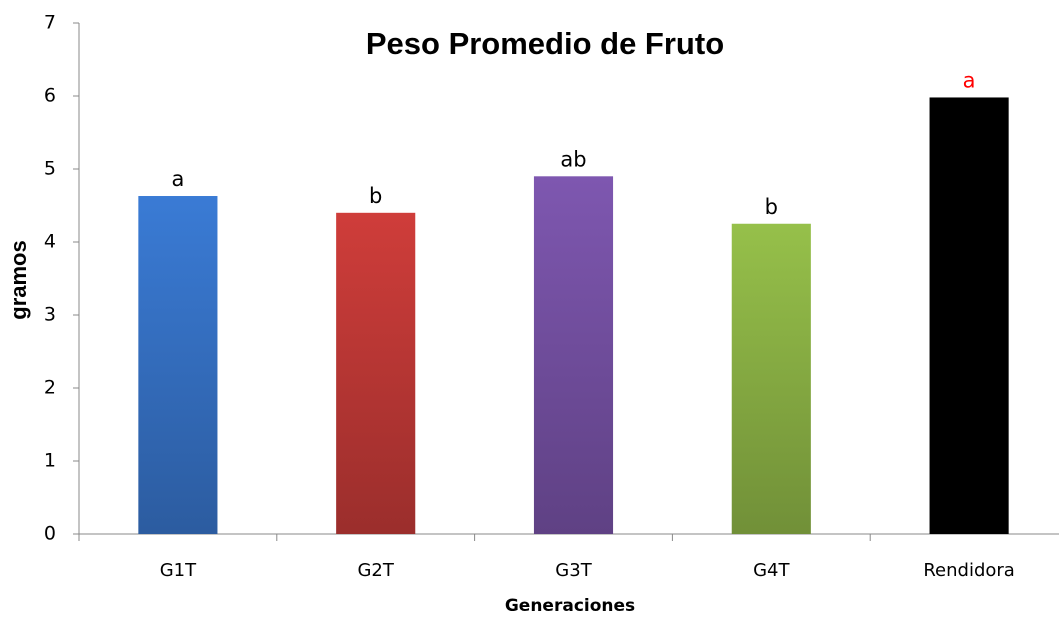 The width and height of the screenshot is (1059, 619). Describe the element at coordinates (50, 534) in the screenshot. I see `y-tick-label: 0` at that location.